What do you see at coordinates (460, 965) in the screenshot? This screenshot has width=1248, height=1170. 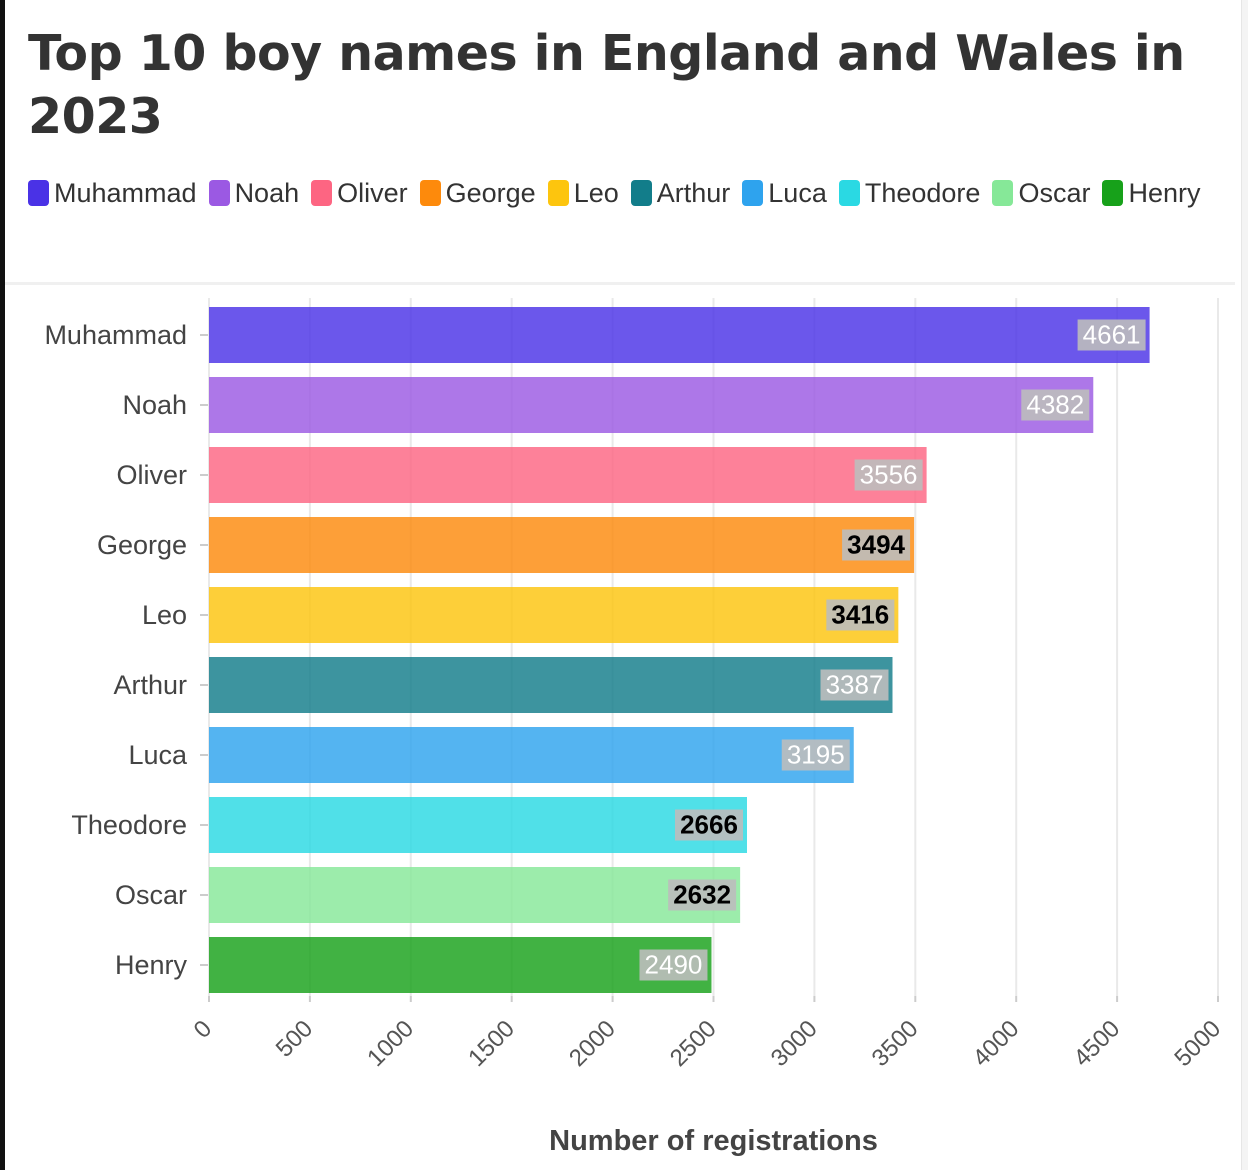 I see `bar-henry` at bounding box center [460, 965].